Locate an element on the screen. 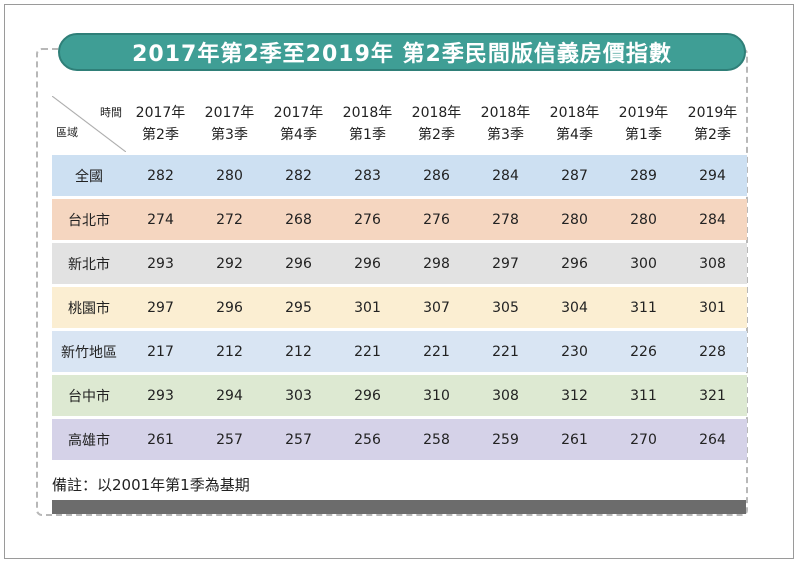  value-cell: 286 is located at coordinates (436, 175).